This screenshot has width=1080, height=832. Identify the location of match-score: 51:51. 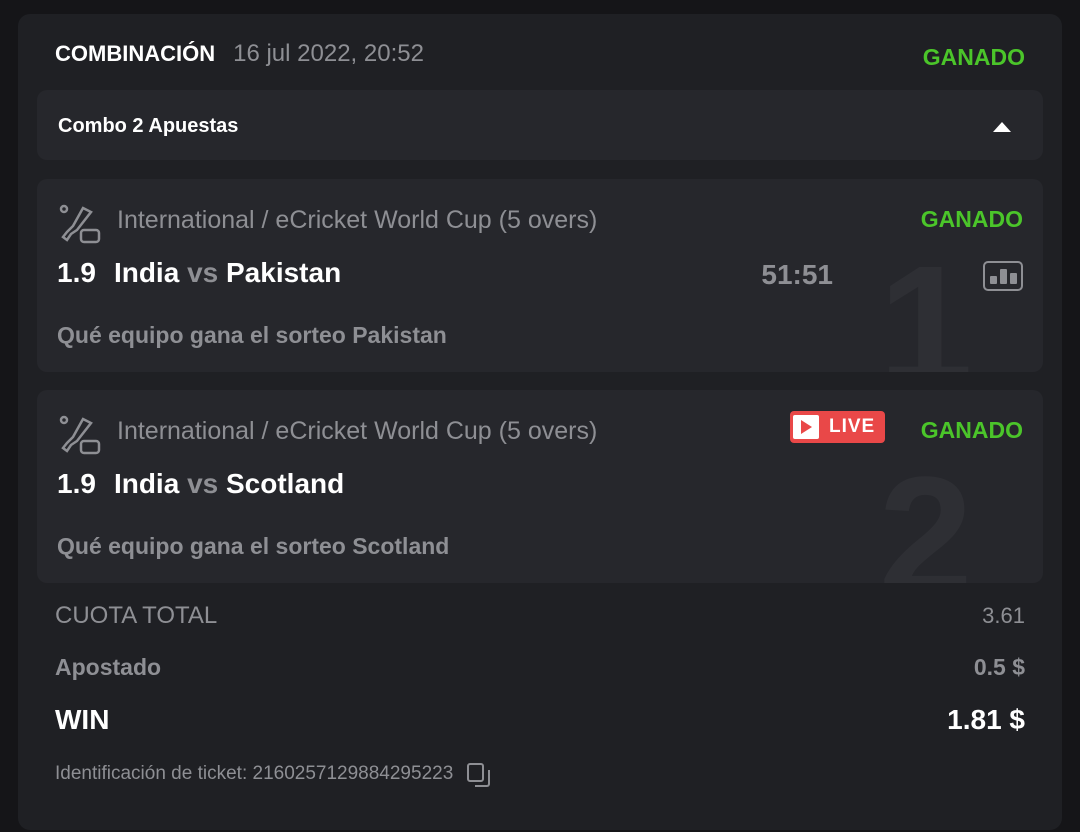
(797, 274).